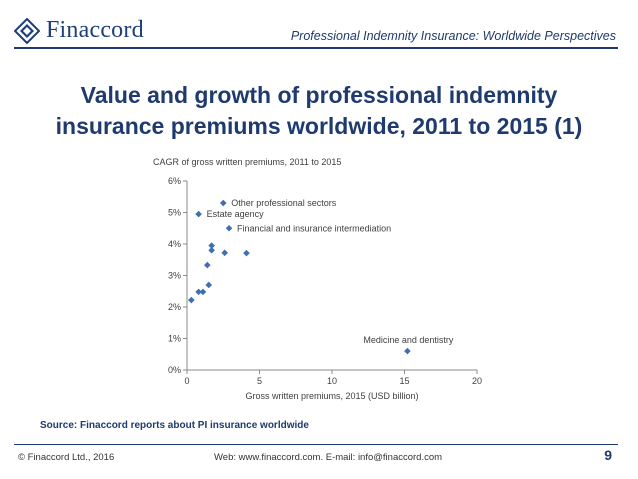 The width and height of the screenshot is (638, 479). What do you see at coordinates (66, 457) in the screenshot?
I see `footer-copyright: © Finaccord Ltd., 2016` at bounding box center [66, 457].